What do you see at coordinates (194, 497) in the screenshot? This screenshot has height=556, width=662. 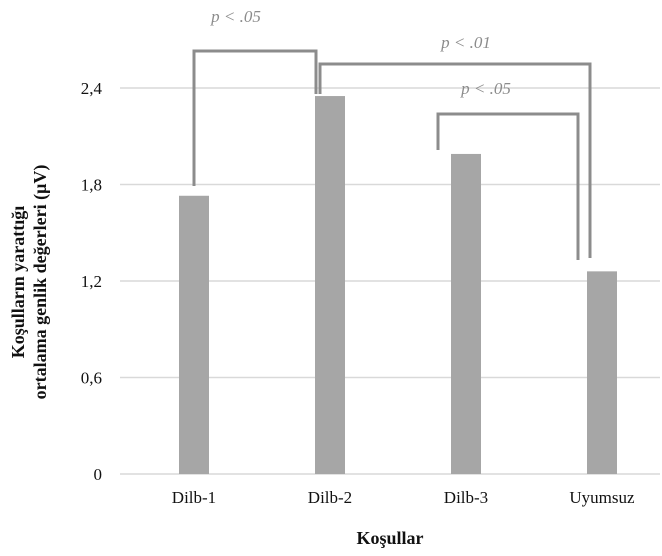 I see `x-tick-label: Dilb-1` at bounding box center [194, 497].